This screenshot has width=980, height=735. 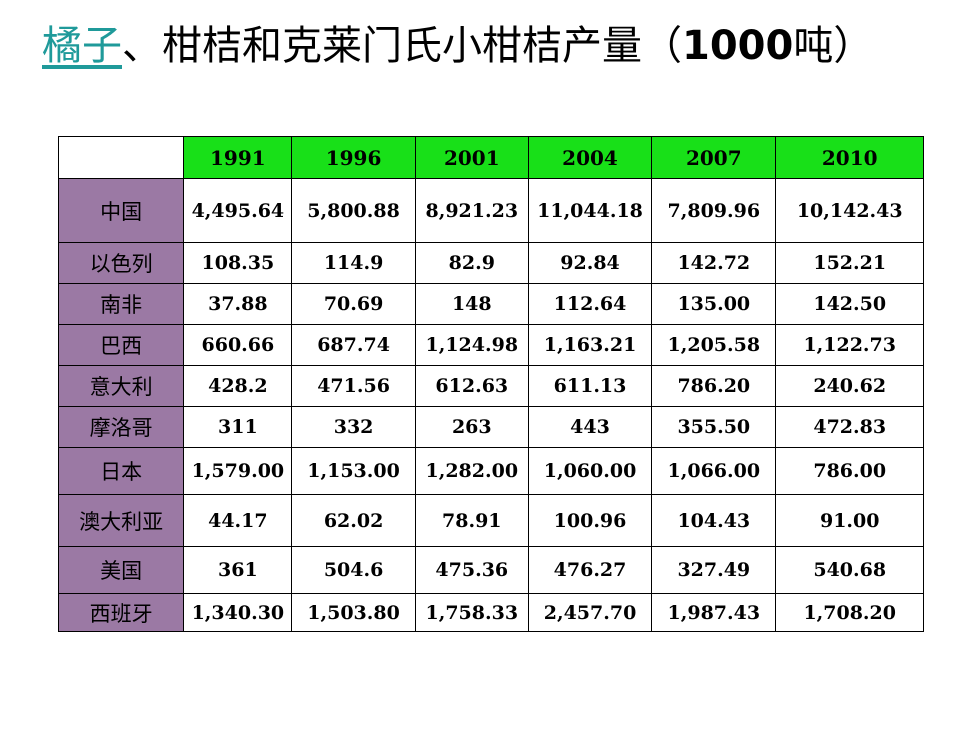 What do you see at coordinates (121, 570) in the screenshot?
I see `country-label: 美国` at bounding box center [121, 570].